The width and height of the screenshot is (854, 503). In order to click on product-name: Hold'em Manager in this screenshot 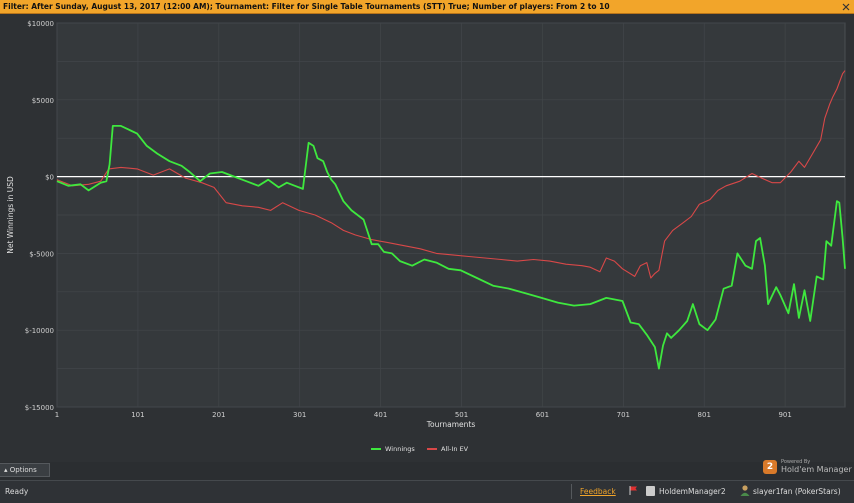, I will do `click(816, 469)`.